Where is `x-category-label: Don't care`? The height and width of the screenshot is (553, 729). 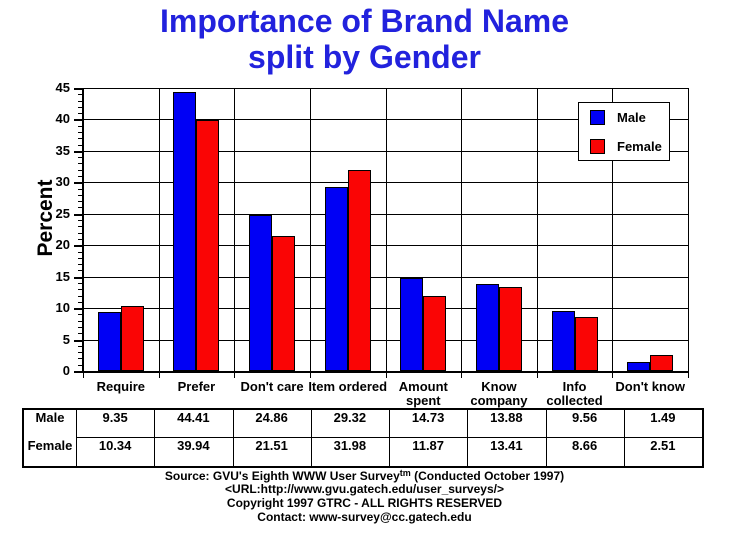 x-category-label: Don't care is located at coordinates (272, 386).